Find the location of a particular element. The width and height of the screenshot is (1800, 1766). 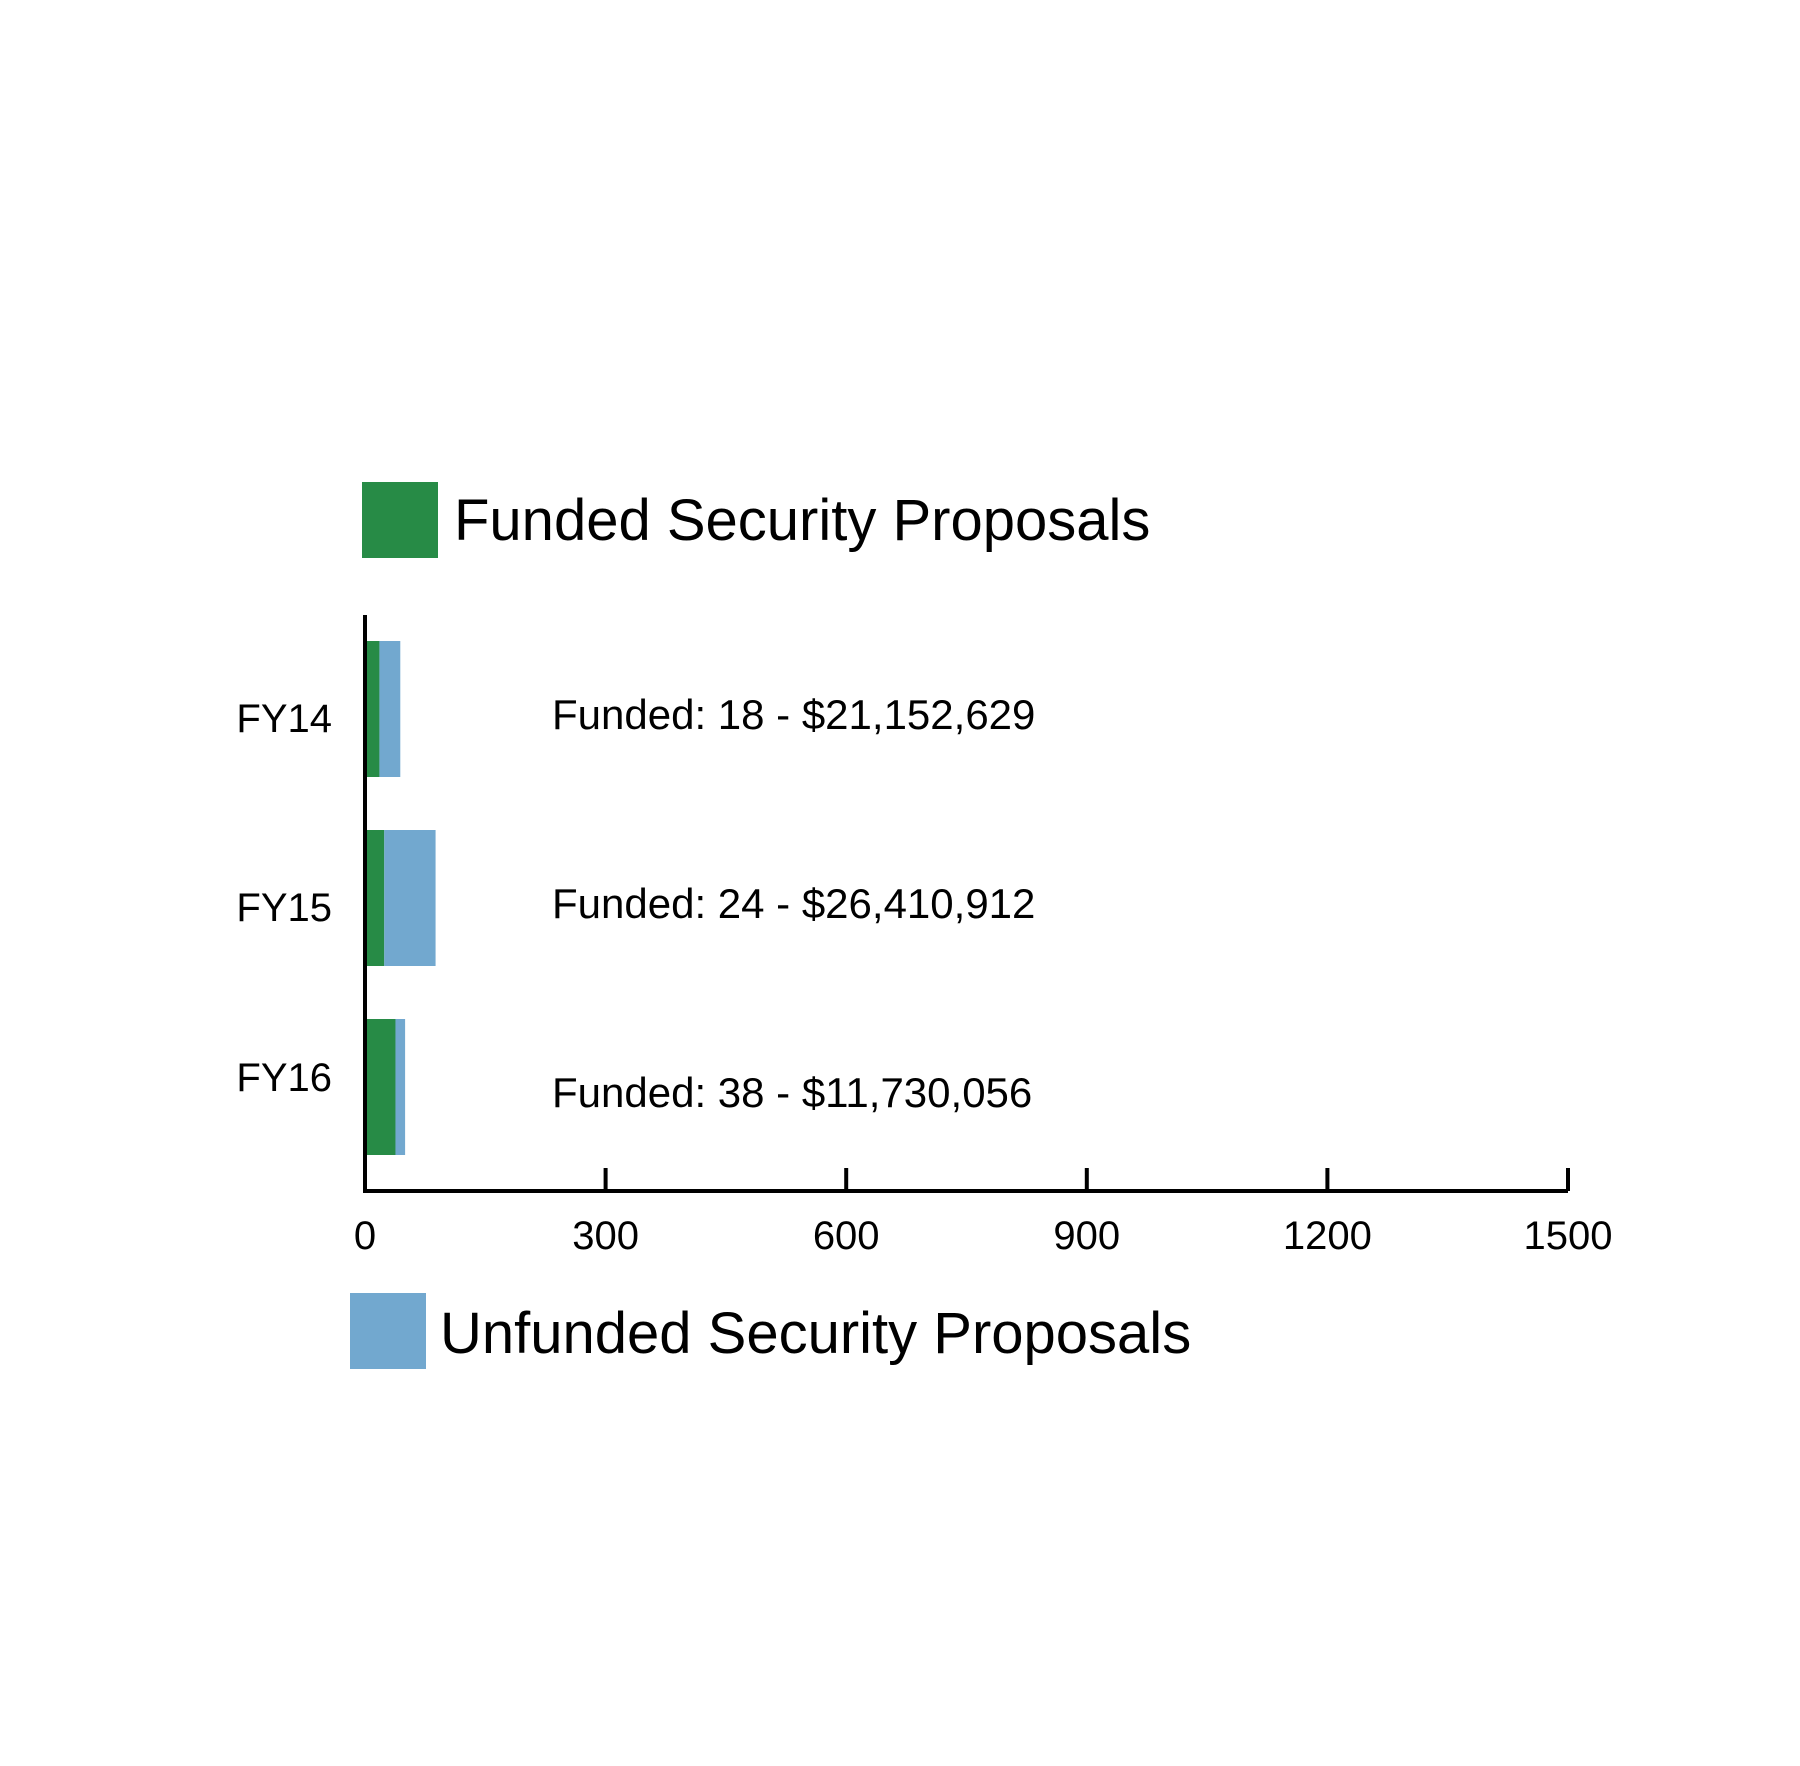

legend-label-funded: Funded Security Proposals is located at coordinates (802, 520).